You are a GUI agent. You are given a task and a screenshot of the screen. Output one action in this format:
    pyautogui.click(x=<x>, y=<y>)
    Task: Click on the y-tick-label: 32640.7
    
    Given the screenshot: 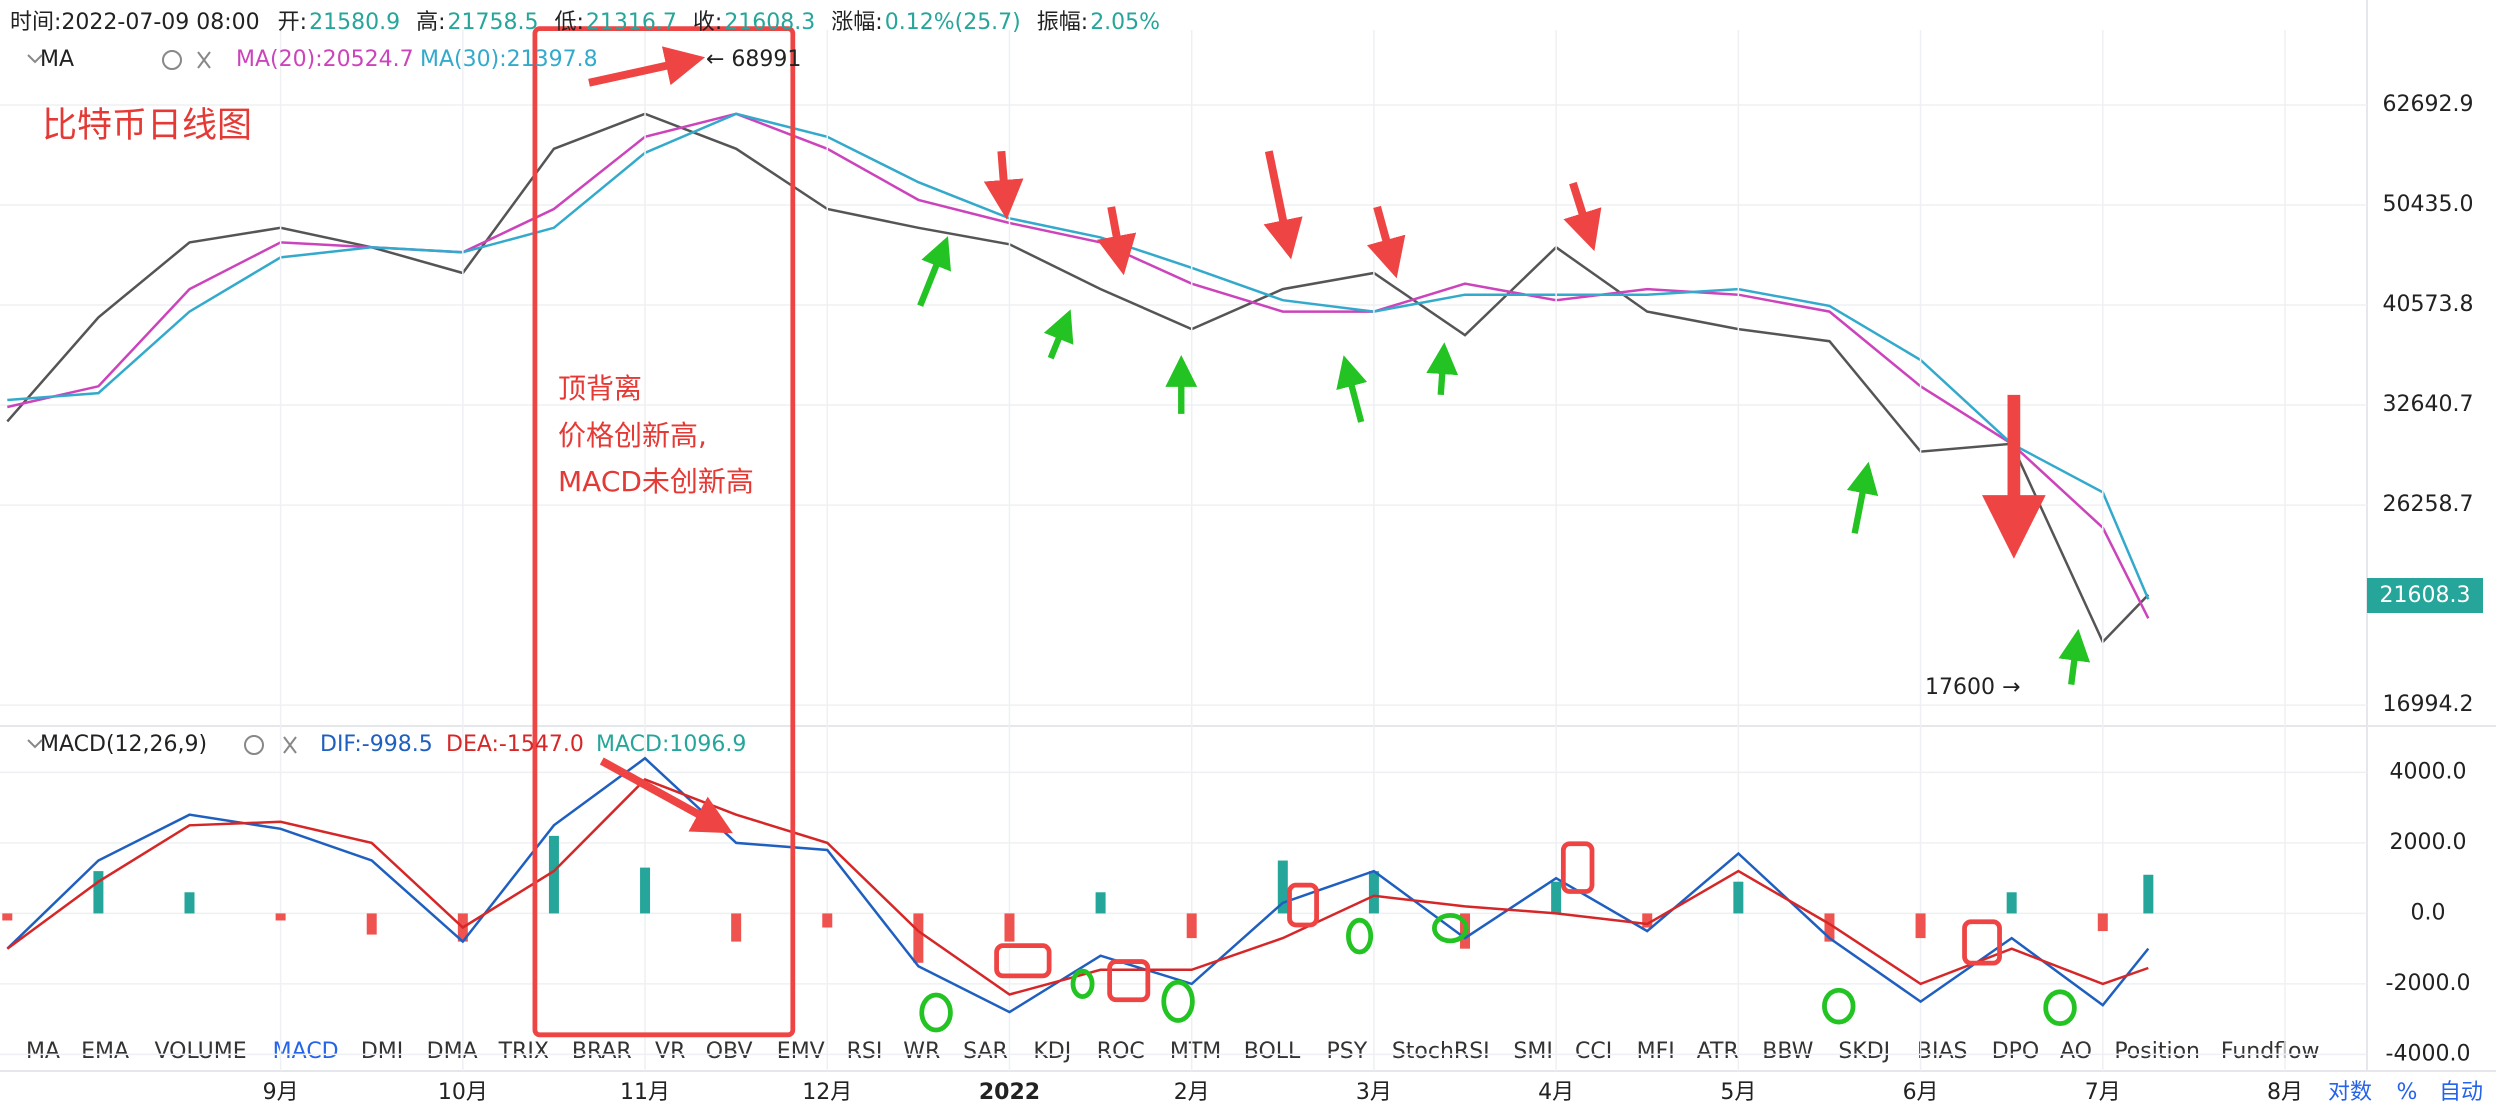 What is the action you would take?
    pyautogui.click(x=2428, y=404)
    